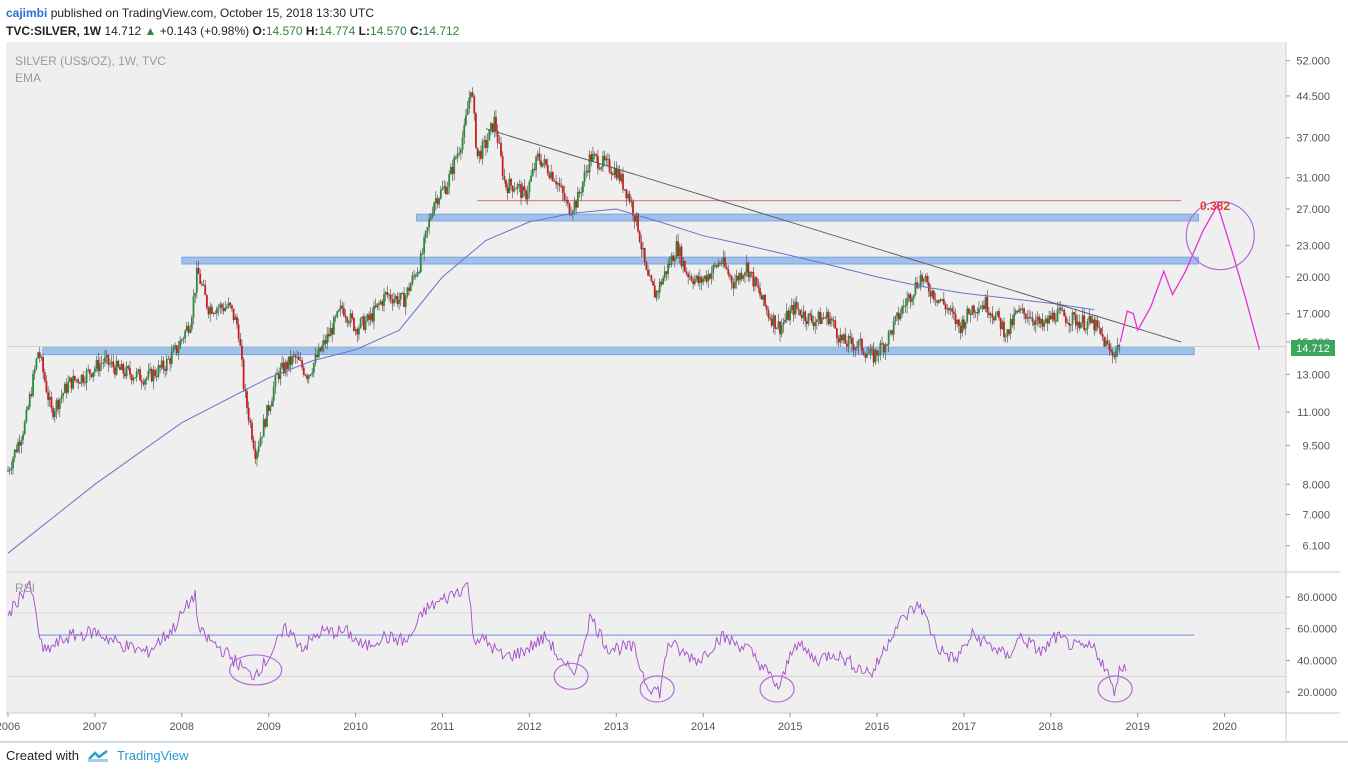  Describe the element at coordinates (1313, 179) in the screenshot. I see `price-tick-label: 31.000` at that location.